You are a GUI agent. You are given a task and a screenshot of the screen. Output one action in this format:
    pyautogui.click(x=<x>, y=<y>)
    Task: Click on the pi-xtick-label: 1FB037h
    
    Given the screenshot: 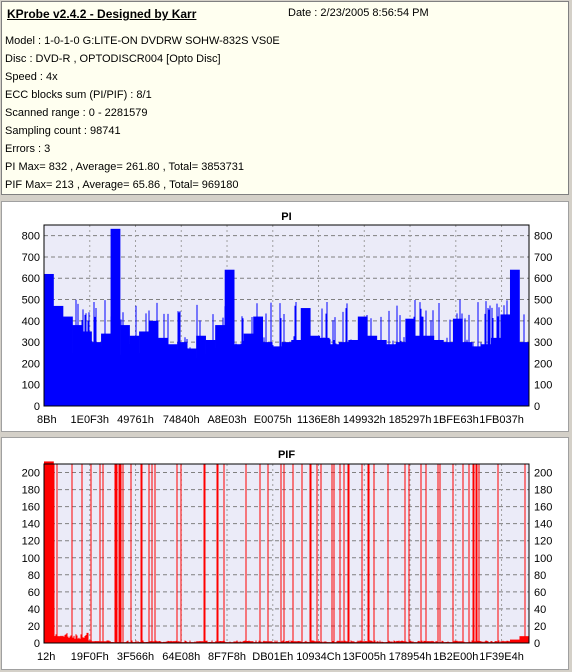 What is the action you would take?
    pyautogui.click(x=501, y=420)
    